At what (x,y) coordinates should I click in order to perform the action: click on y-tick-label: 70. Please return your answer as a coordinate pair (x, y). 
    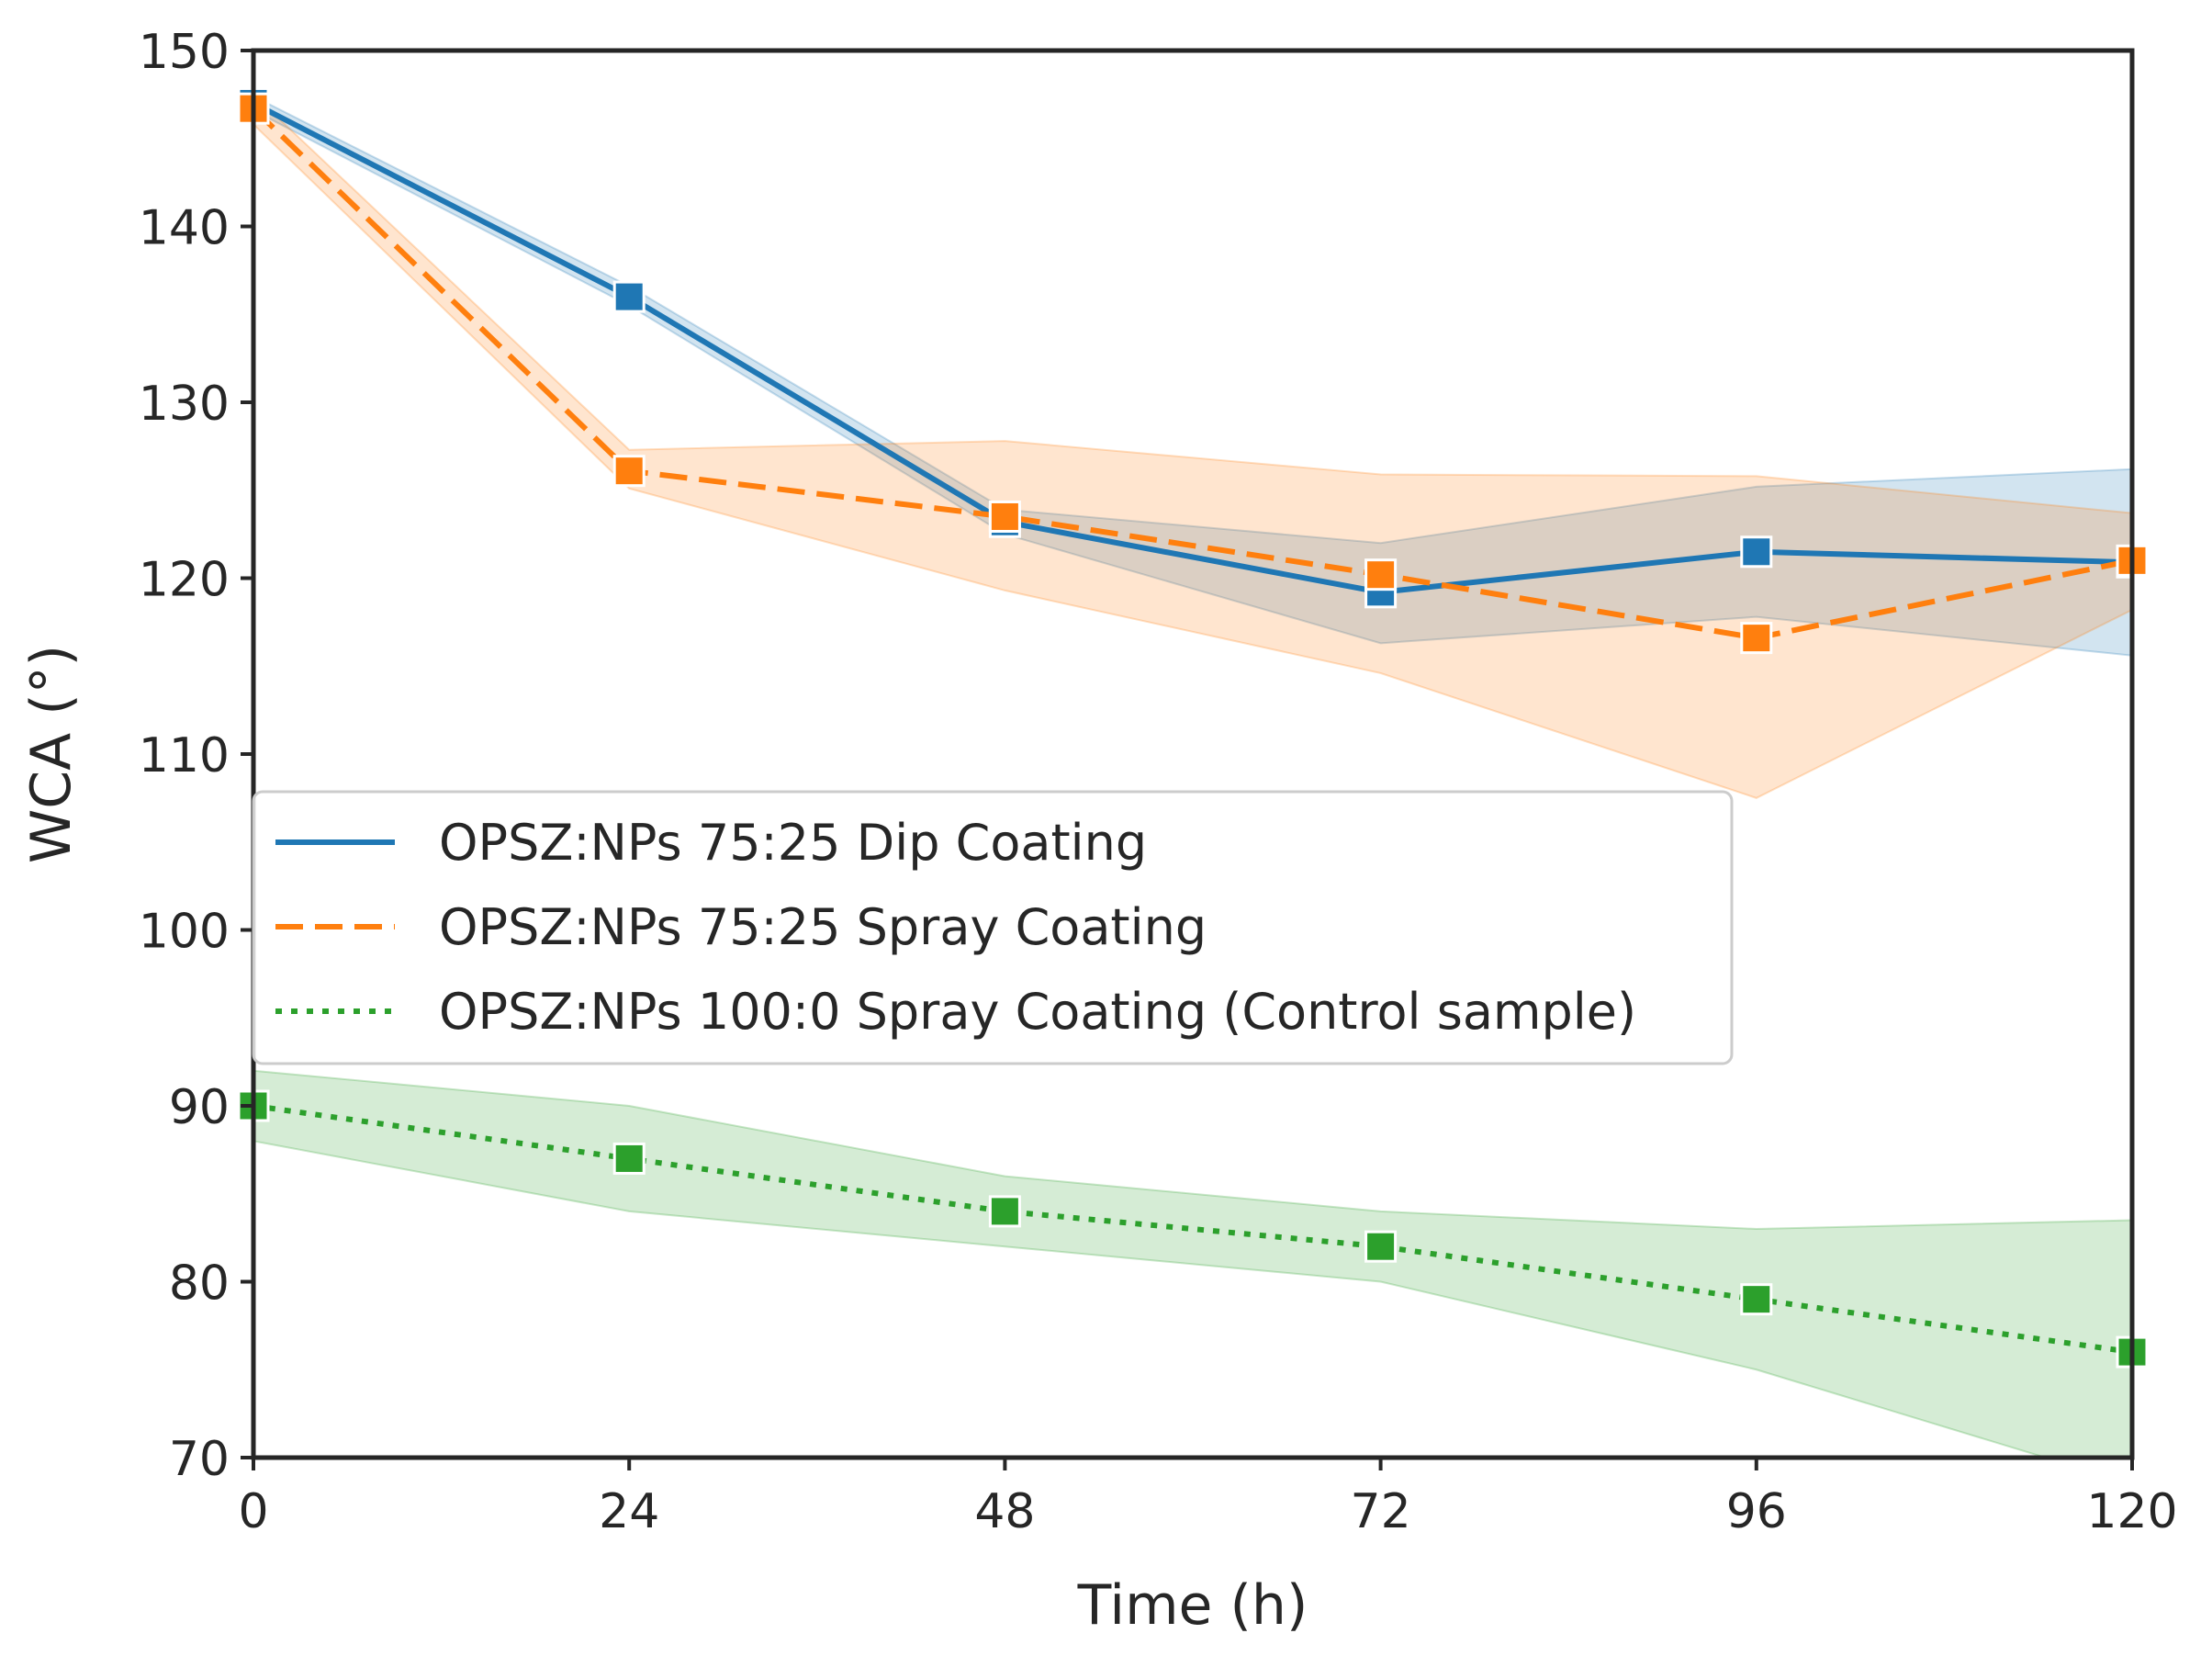
    Looking at the image, I should click on (200, 1459).